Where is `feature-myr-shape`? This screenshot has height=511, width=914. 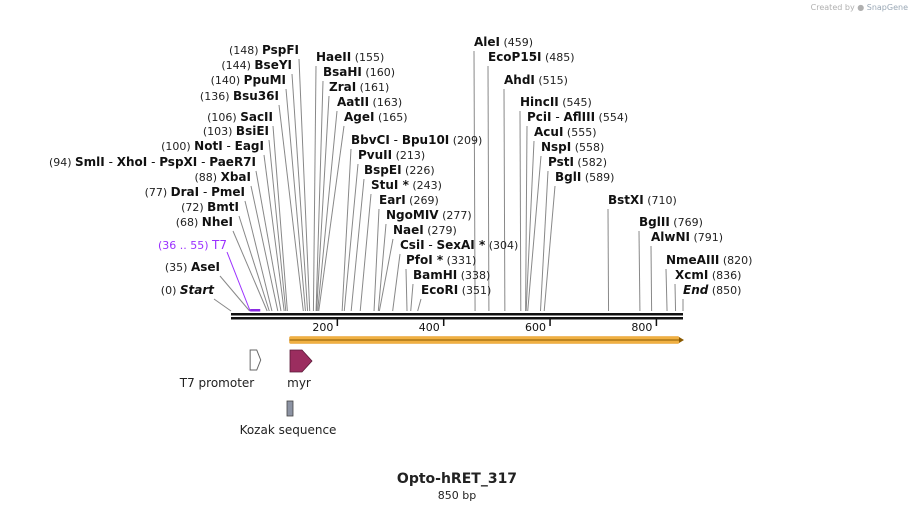 feature-myr-shape is located at coordinates (301, 361).